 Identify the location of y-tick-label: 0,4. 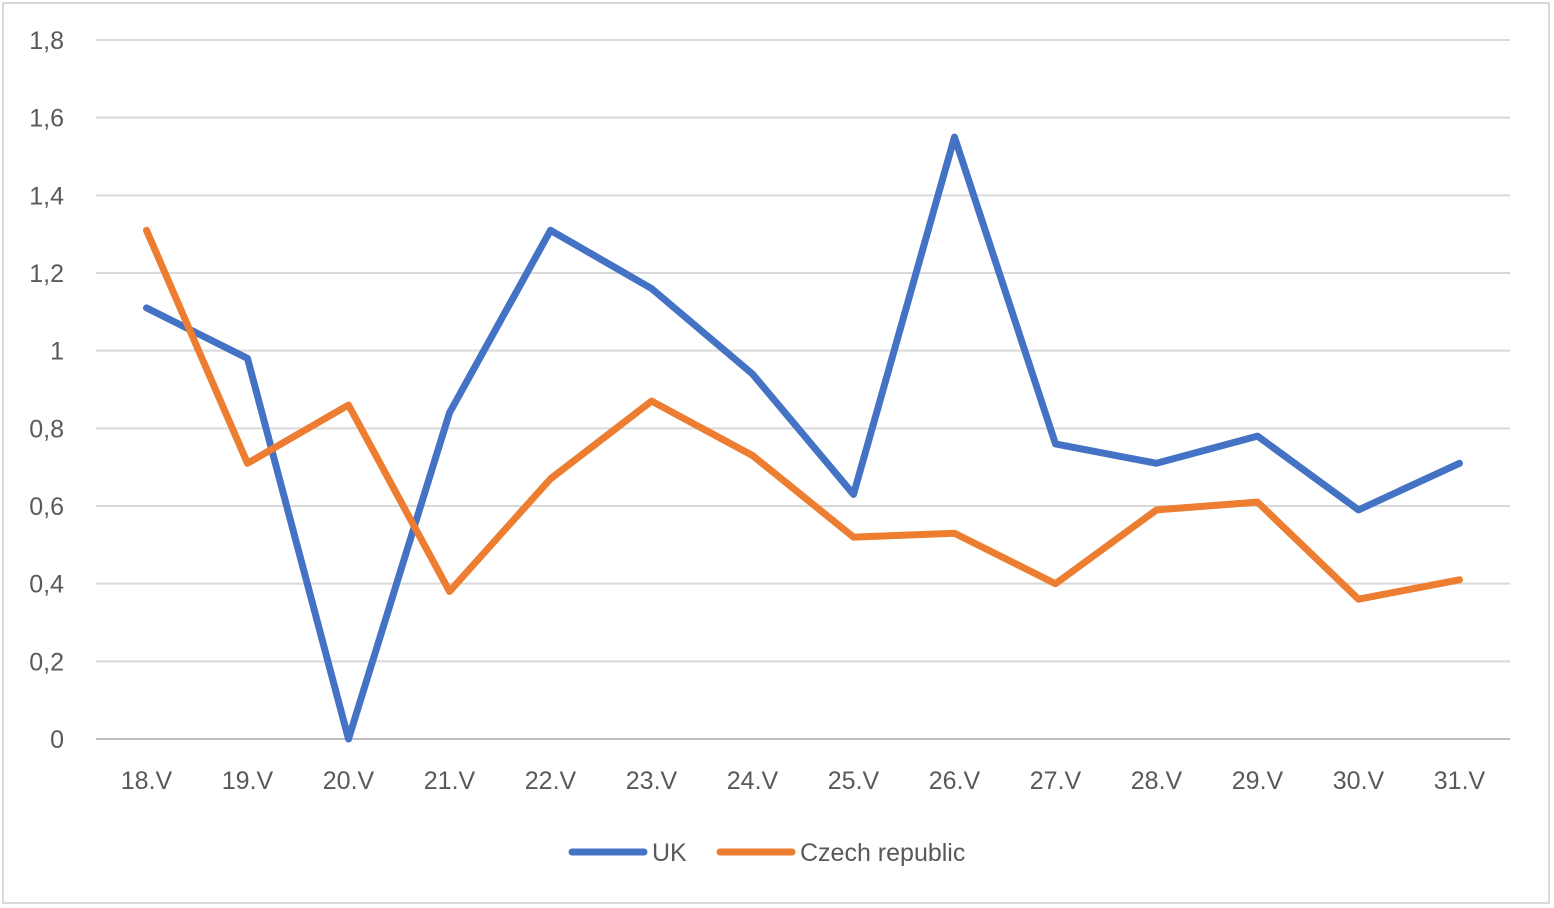
(46, 585).